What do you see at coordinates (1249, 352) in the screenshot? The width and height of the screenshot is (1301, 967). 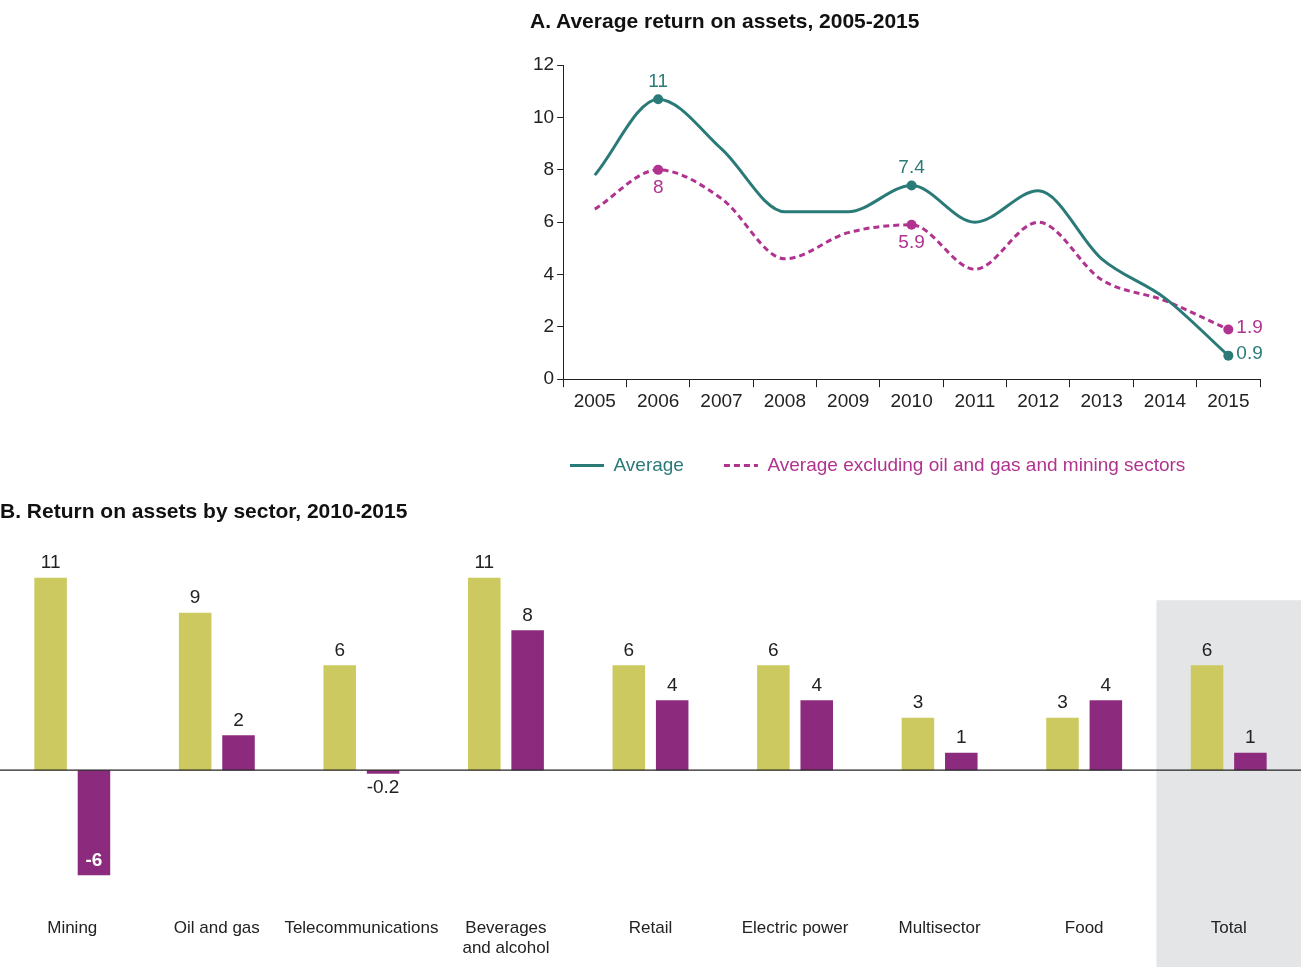 I see `data-label: 0.9` at bounding box center [1249, 352].